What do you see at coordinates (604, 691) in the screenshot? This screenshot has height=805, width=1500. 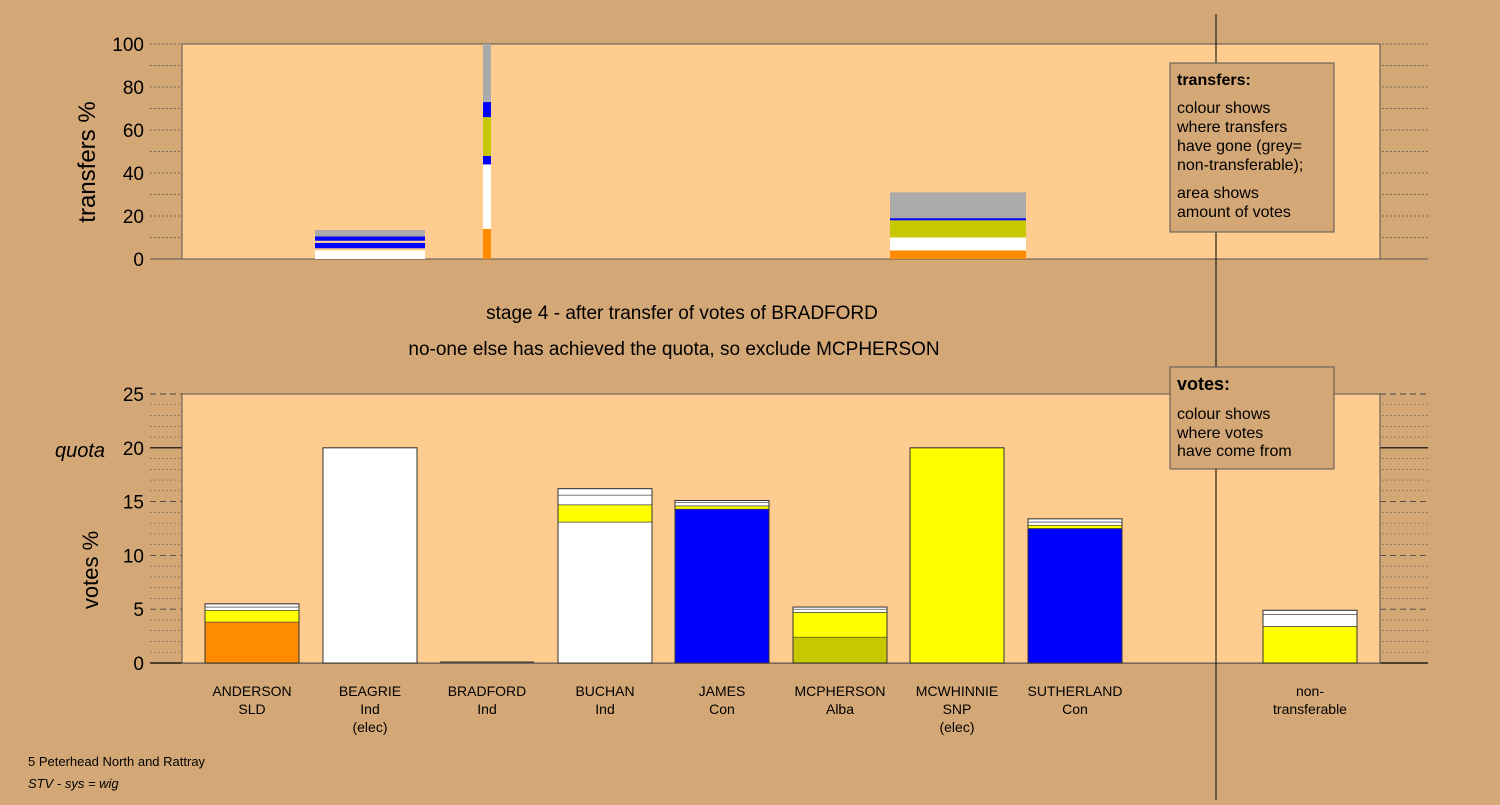 I see `candidate-name: BUCHAN` at bounding box center [604, 691].